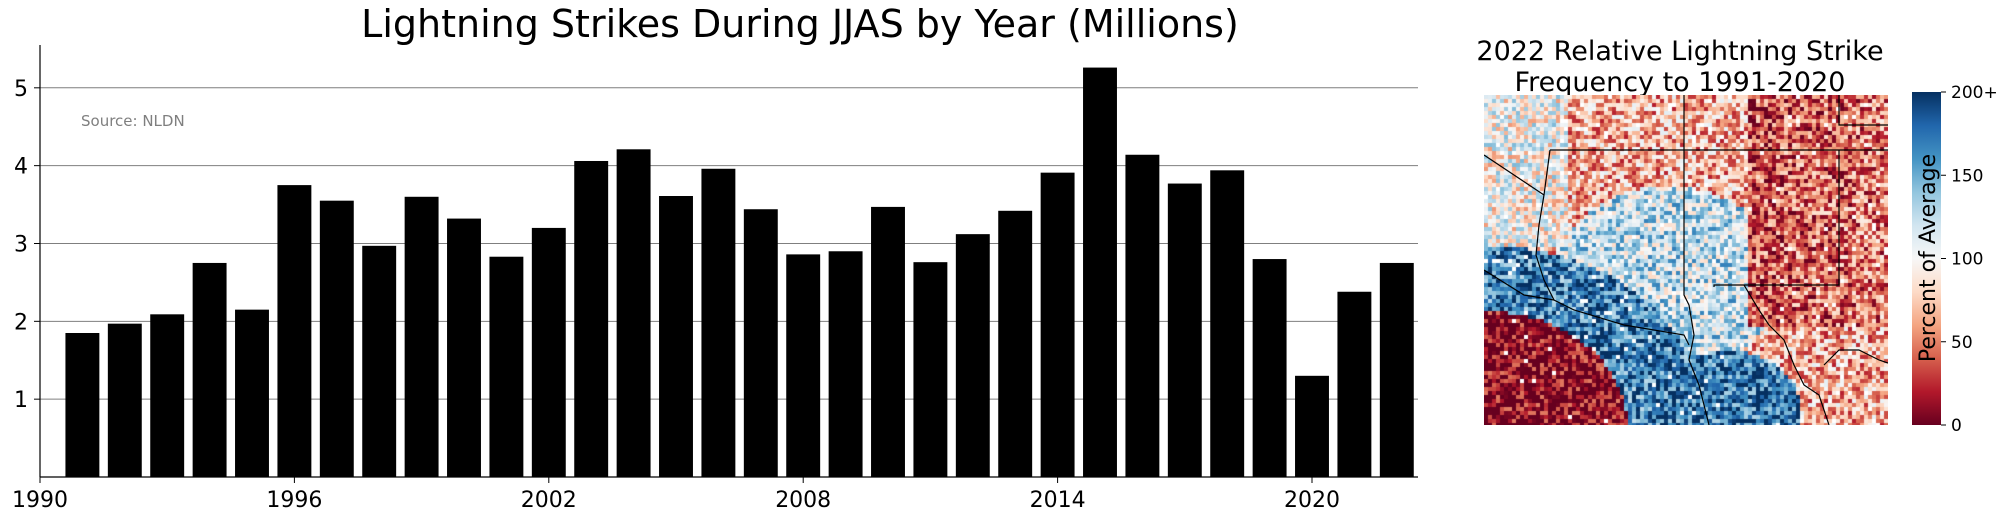  What do you see at coordinates (676, 495) in the screenshot?
I see `x-axis-ticks: 1990 1996 2002 2008 2014 2020` at bounding box center [676, 495].